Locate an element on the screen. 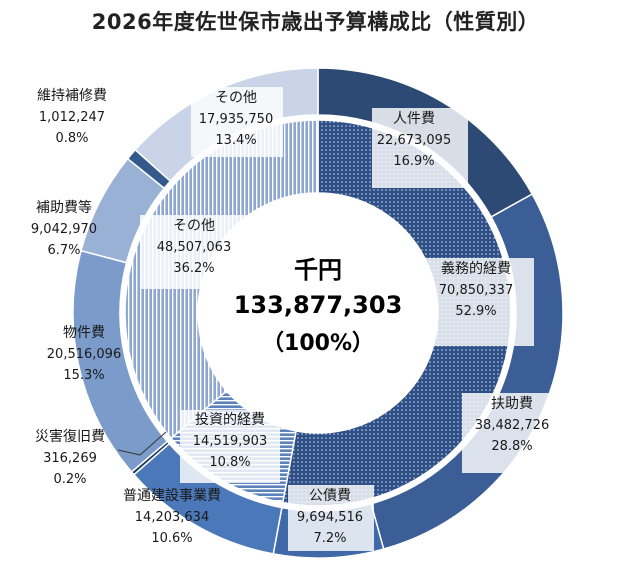 The image size is (631, 566). outer-label-2-name: 公債費 is located at coordinates (330, 496).